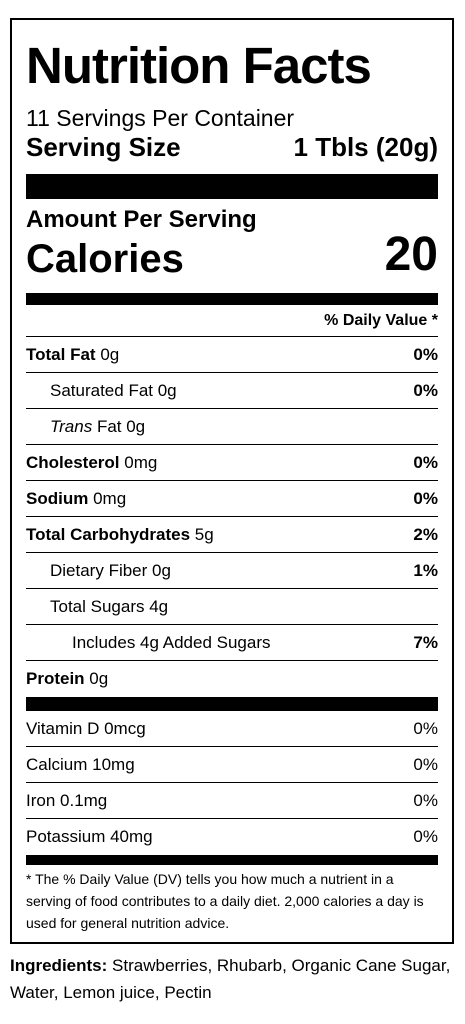  I want to click on label-title: Nutrition Facts, so click(199, 65).